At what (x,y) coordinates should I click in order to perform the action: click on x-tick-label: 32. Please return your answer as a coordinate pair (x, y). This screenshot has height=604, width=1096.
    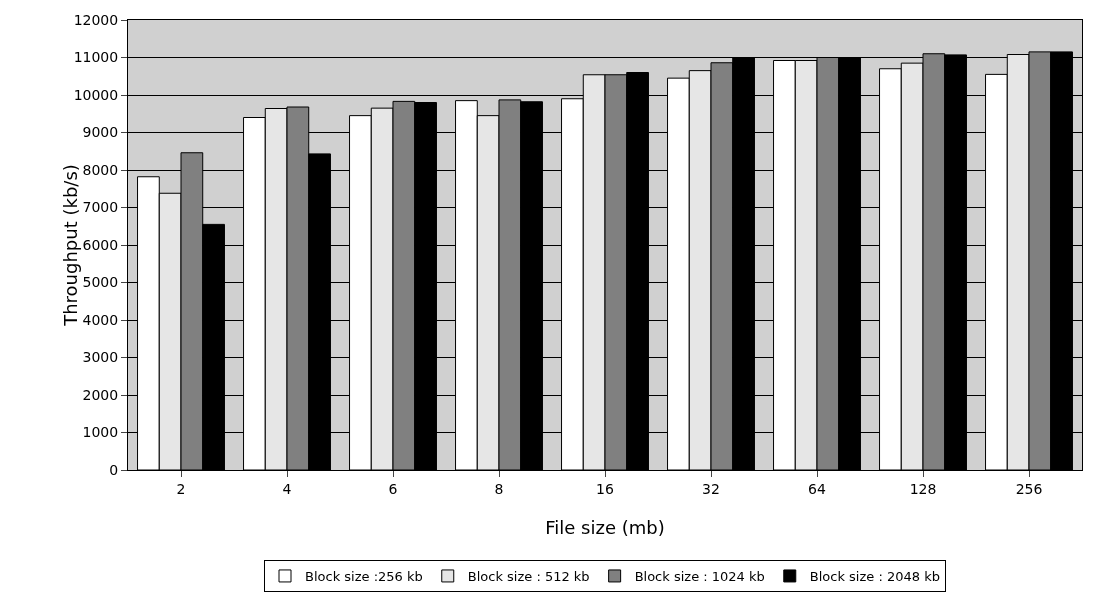
    Looking at the image, I should click on (711, 488).